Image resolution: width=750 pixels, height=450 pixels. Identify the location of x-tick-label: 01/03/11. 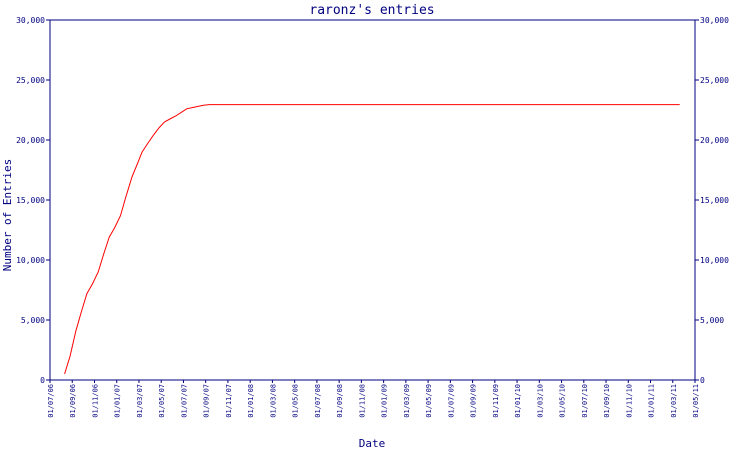
(674, 401).